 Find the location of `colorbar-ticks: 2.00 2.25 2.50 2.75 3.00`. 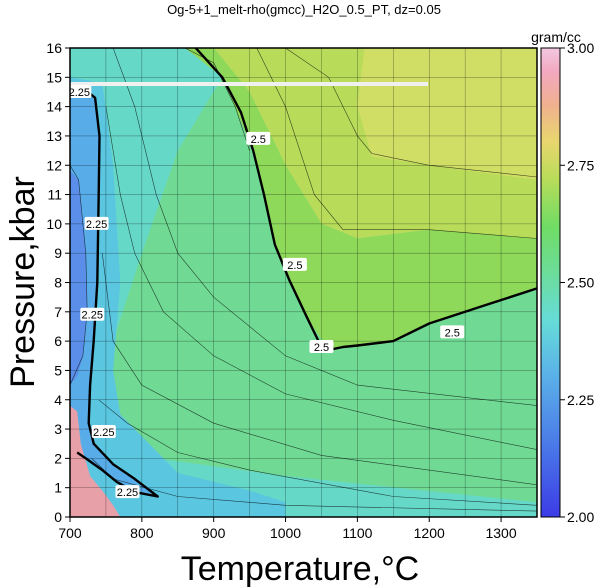

colorbar-ticks: 2.00 2.25 2.50 2.75 3.00 is located at coordinates (577, 282).